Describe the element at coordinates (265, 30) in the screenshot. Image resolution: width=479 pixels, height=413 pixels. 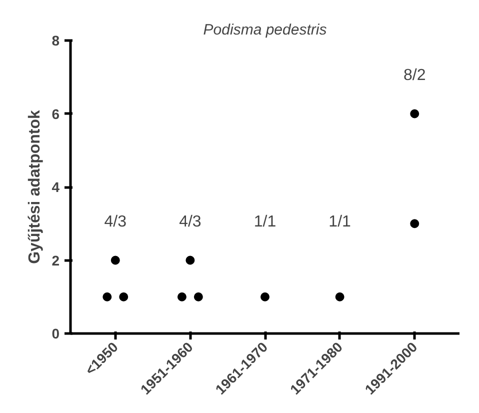
I see `chart-title: Podisma pedestris` at that location.